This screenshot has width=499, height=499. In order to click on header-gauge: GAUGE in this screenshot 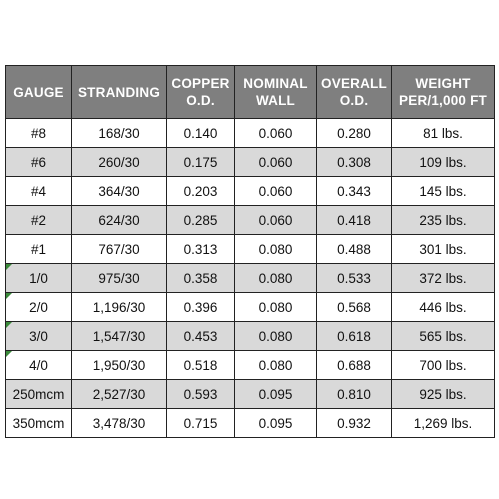, I will do `click(38, 92)`.